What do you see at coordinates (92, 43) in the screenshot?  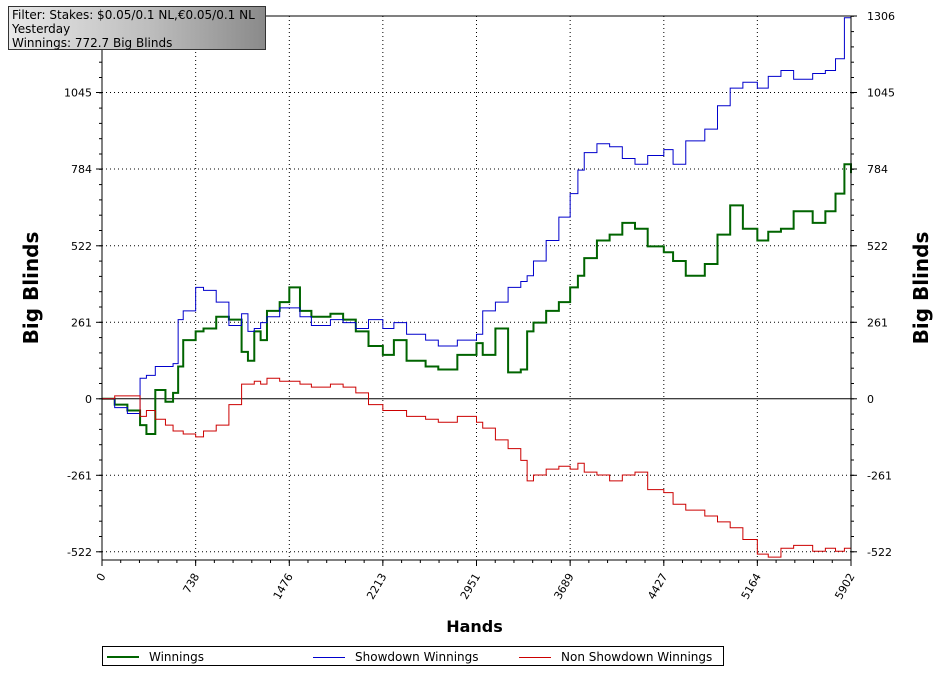 I see `winnings-summary-text: Winnings: 772.7 Big Blinds` at bounding box center [92, 43].